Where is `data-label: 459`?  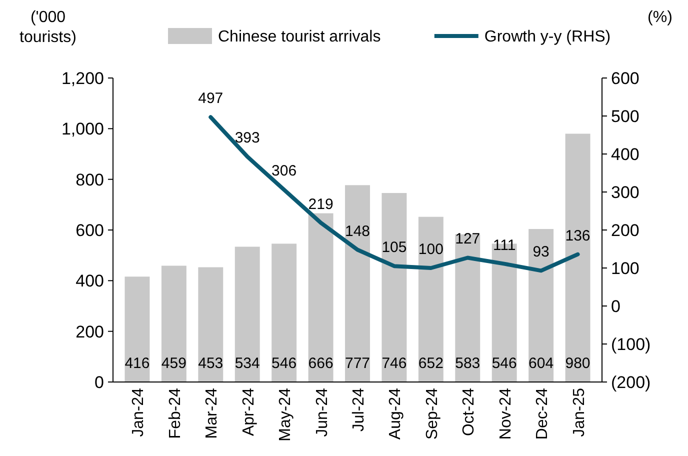
data-label: 459 is located at coordinates (173, 363).